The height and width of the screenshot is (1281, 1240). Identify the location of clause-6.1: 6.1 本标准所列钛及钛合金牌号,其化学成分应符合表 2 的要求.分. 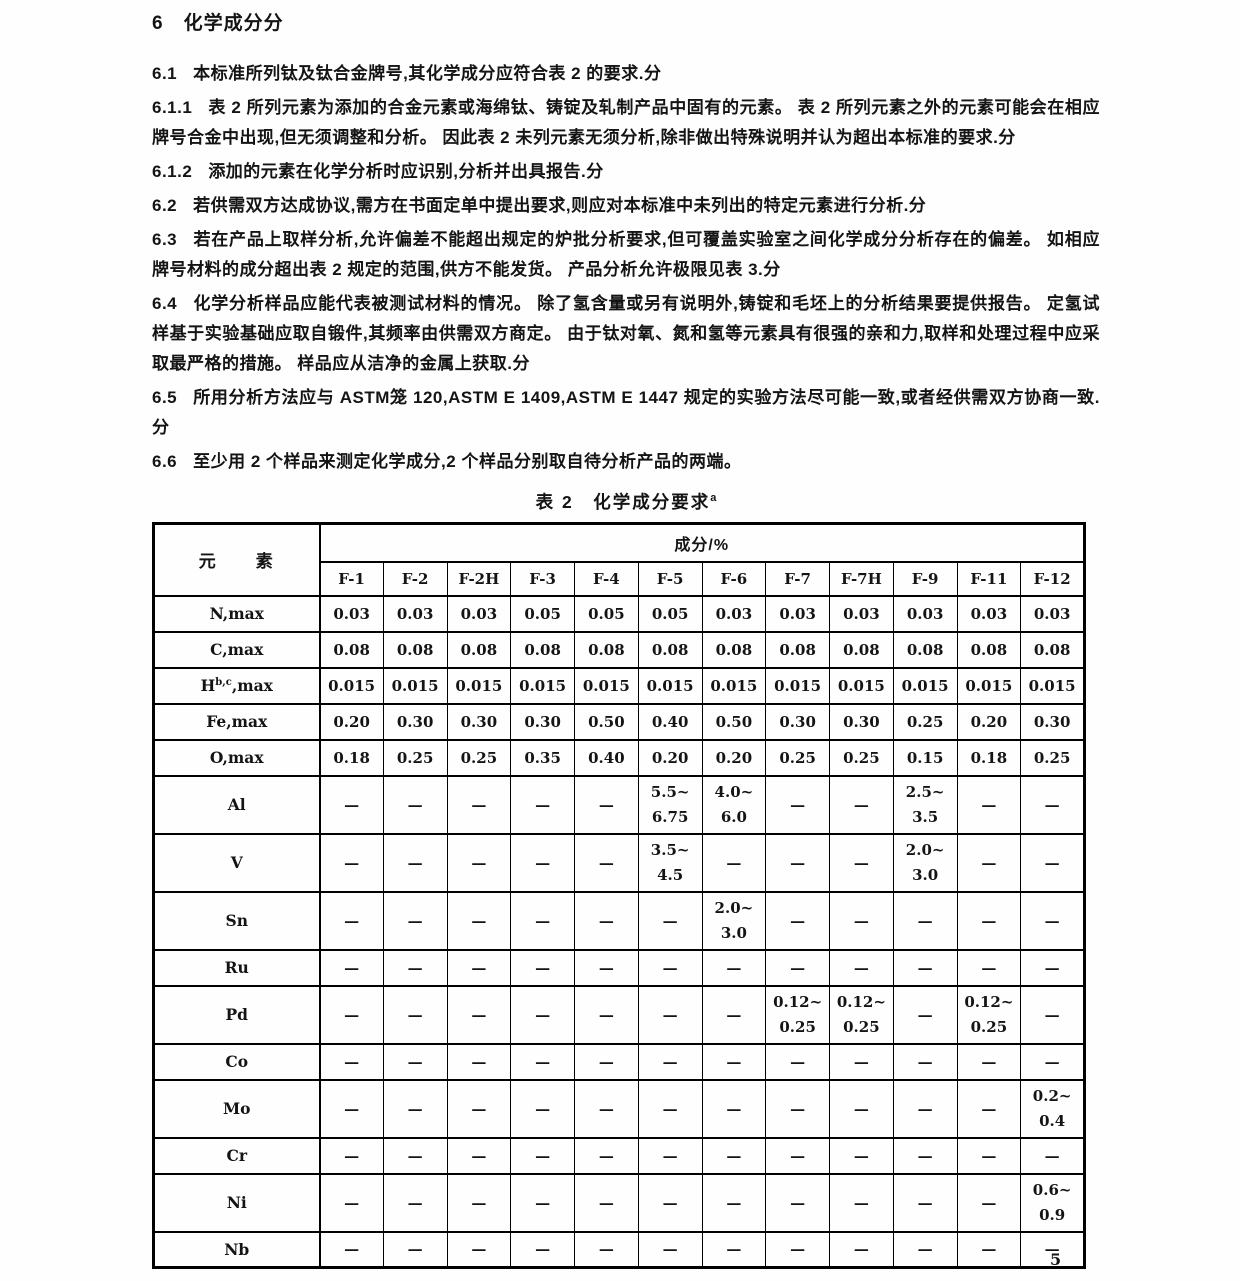
(626, 74).